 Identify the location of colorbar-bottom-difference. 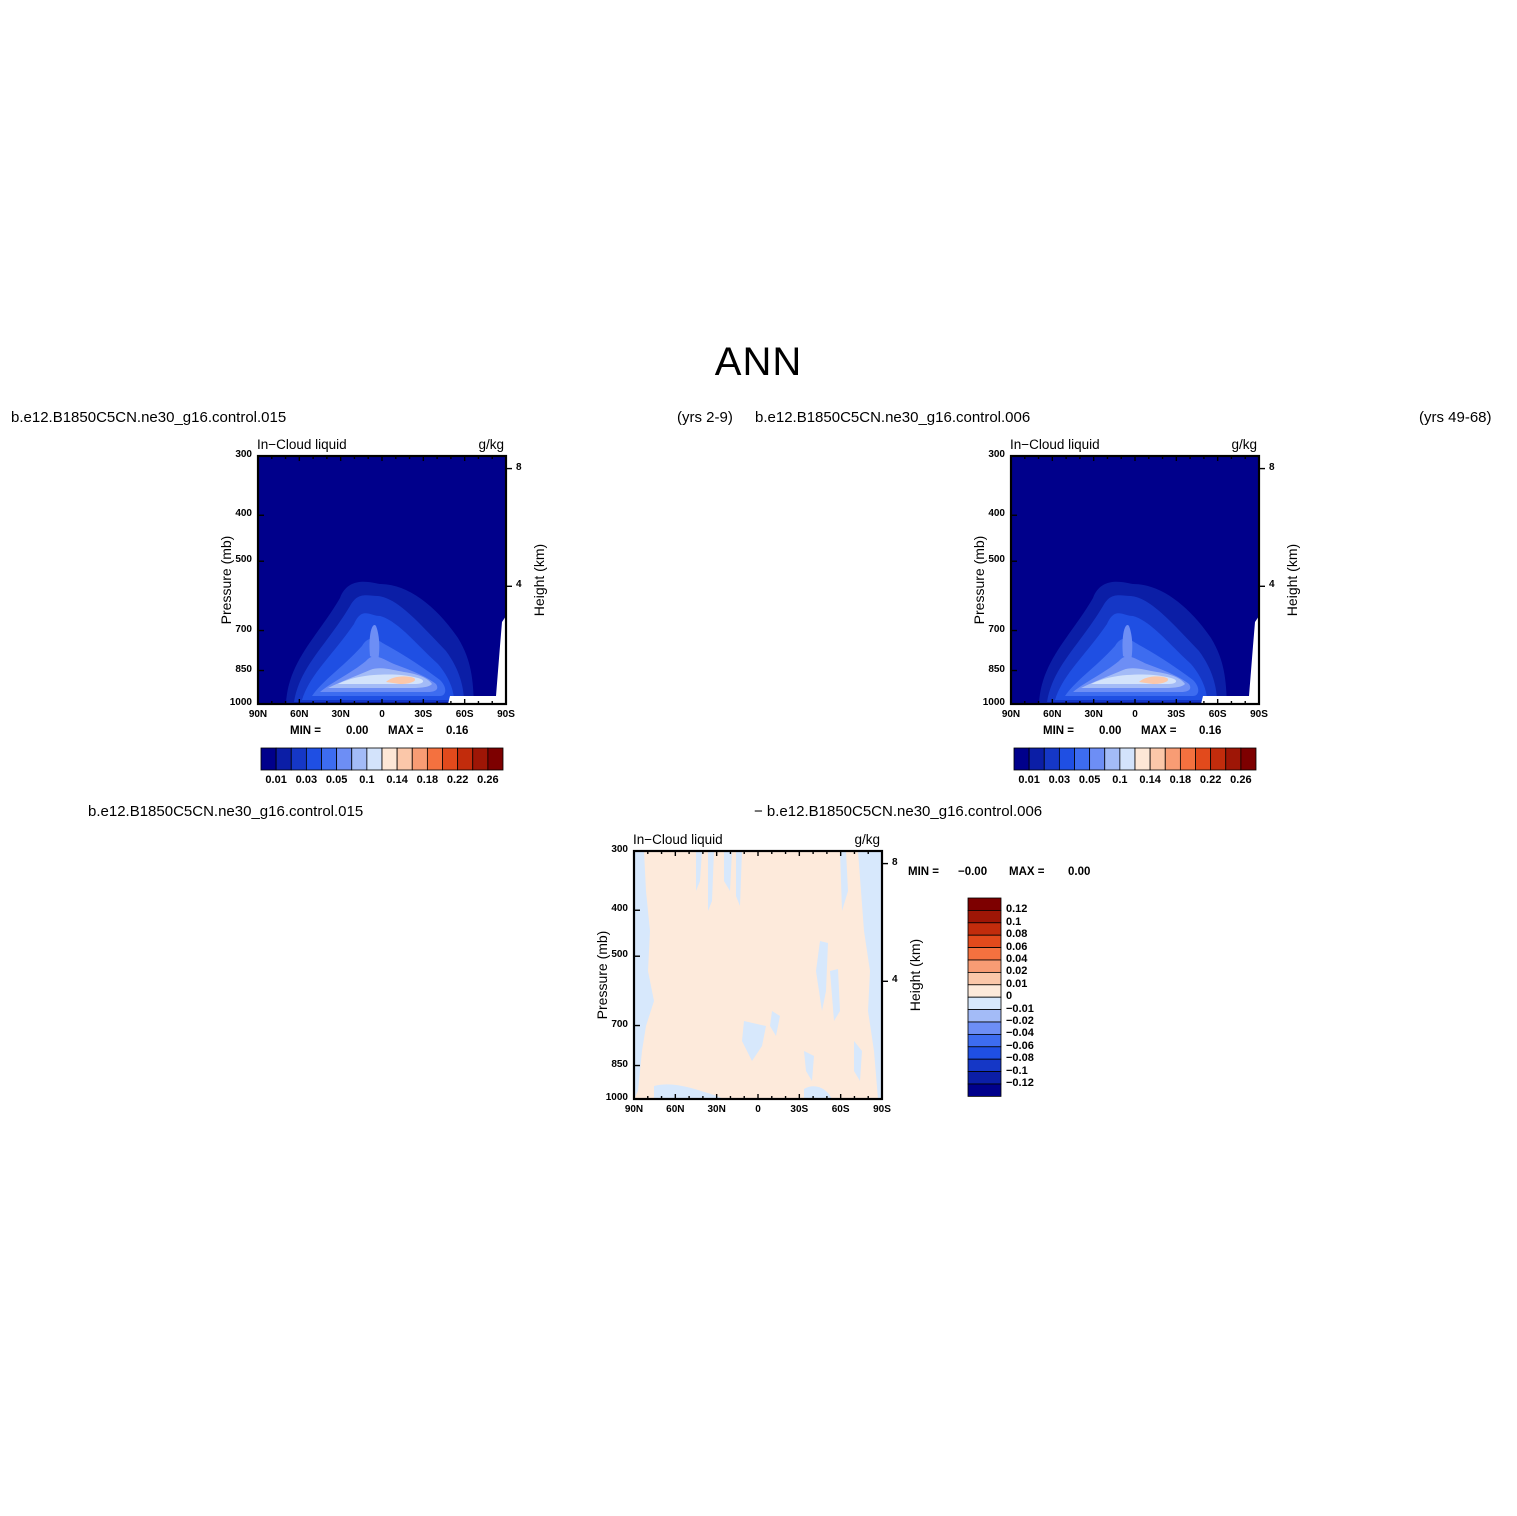
(984, 997).